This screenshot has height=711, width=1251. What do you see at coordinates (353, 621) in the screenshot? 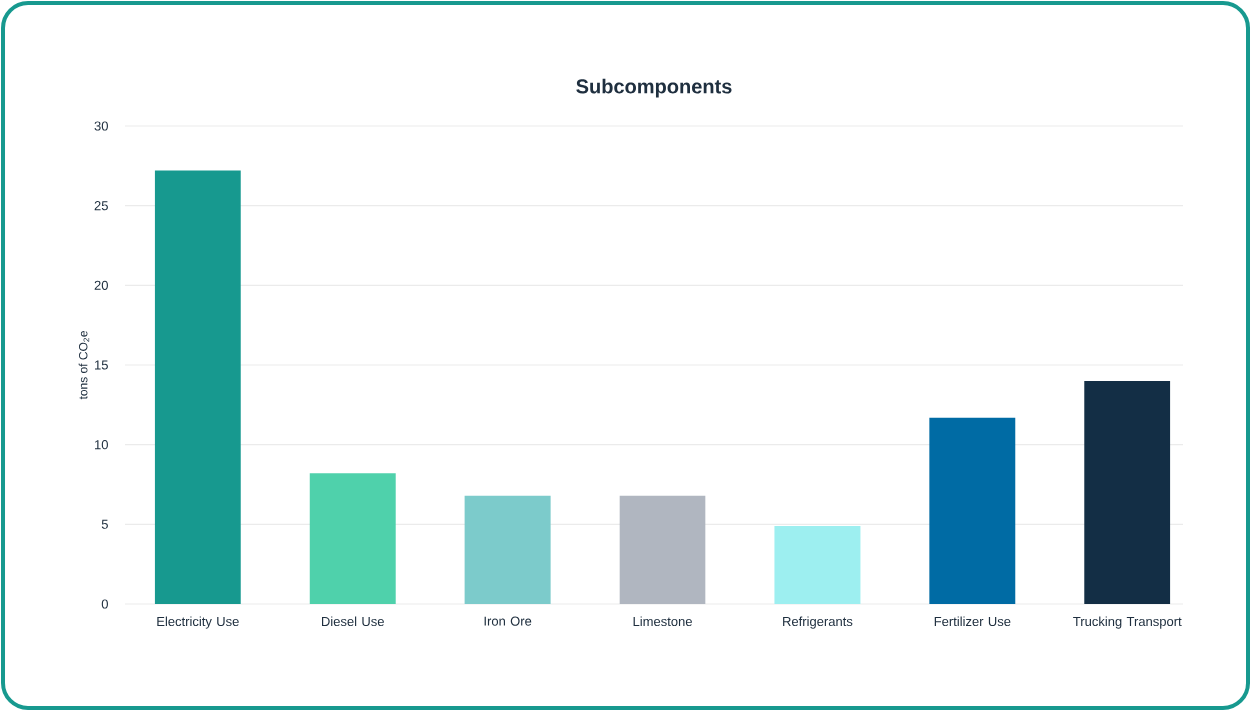
I see `x-tick-label: Diesel Use` at bounding box center [353, 621].